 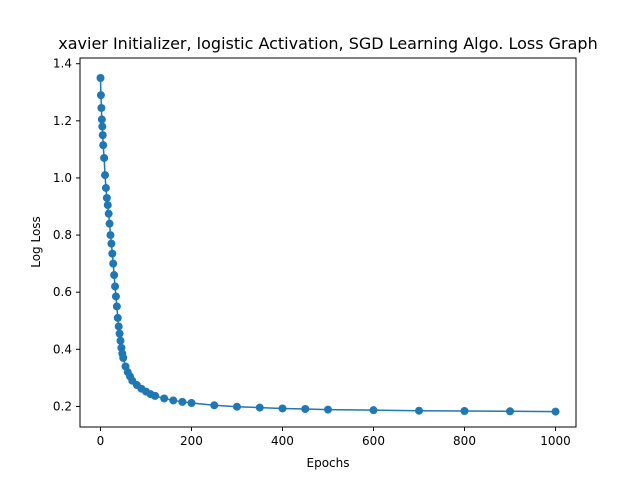 I want to click on x-tick-label: 600, so click(x=373, y=441).